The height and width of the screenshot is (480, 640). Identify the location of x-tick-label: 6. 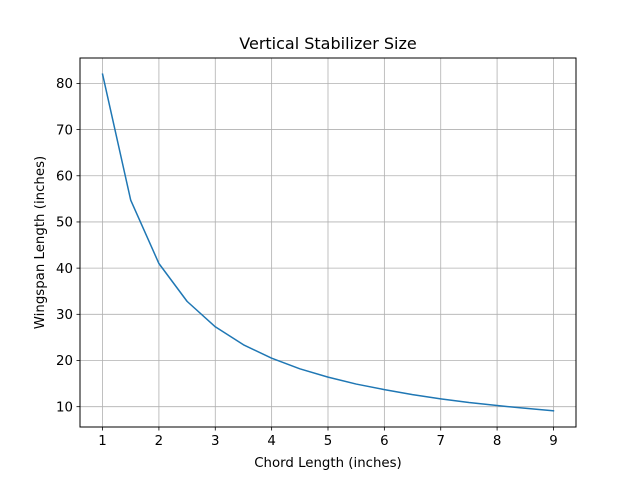
(384, 441).